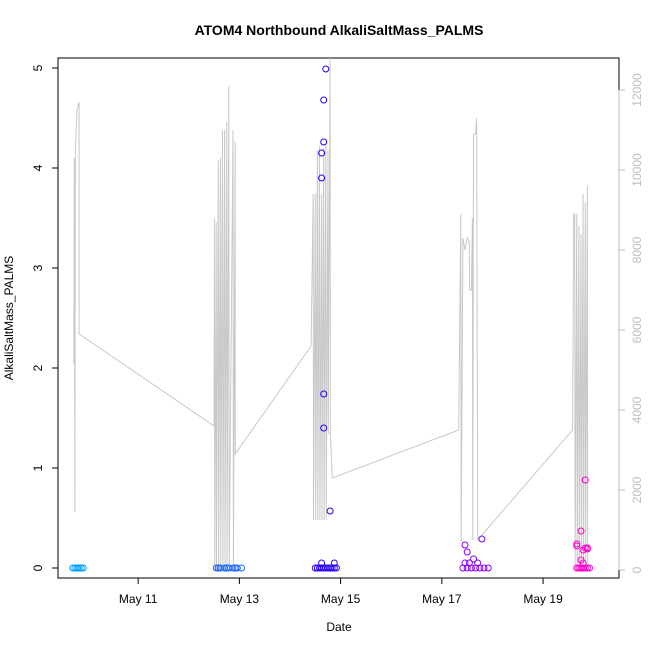  Describe the element at coordinates (45, 317) in the screenshot. I see `y-axis-left: 0 1 2 3 4 5` at that location.